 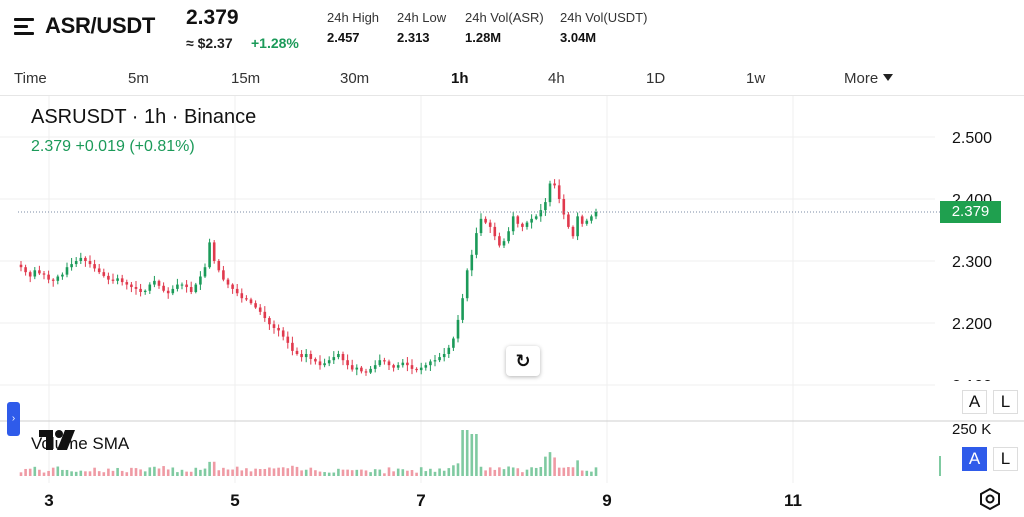 What do you see at coordinates (972, 429) in the screenshot?
I see `volume-scale-label: 250 K` at bounding box center [972, 429].